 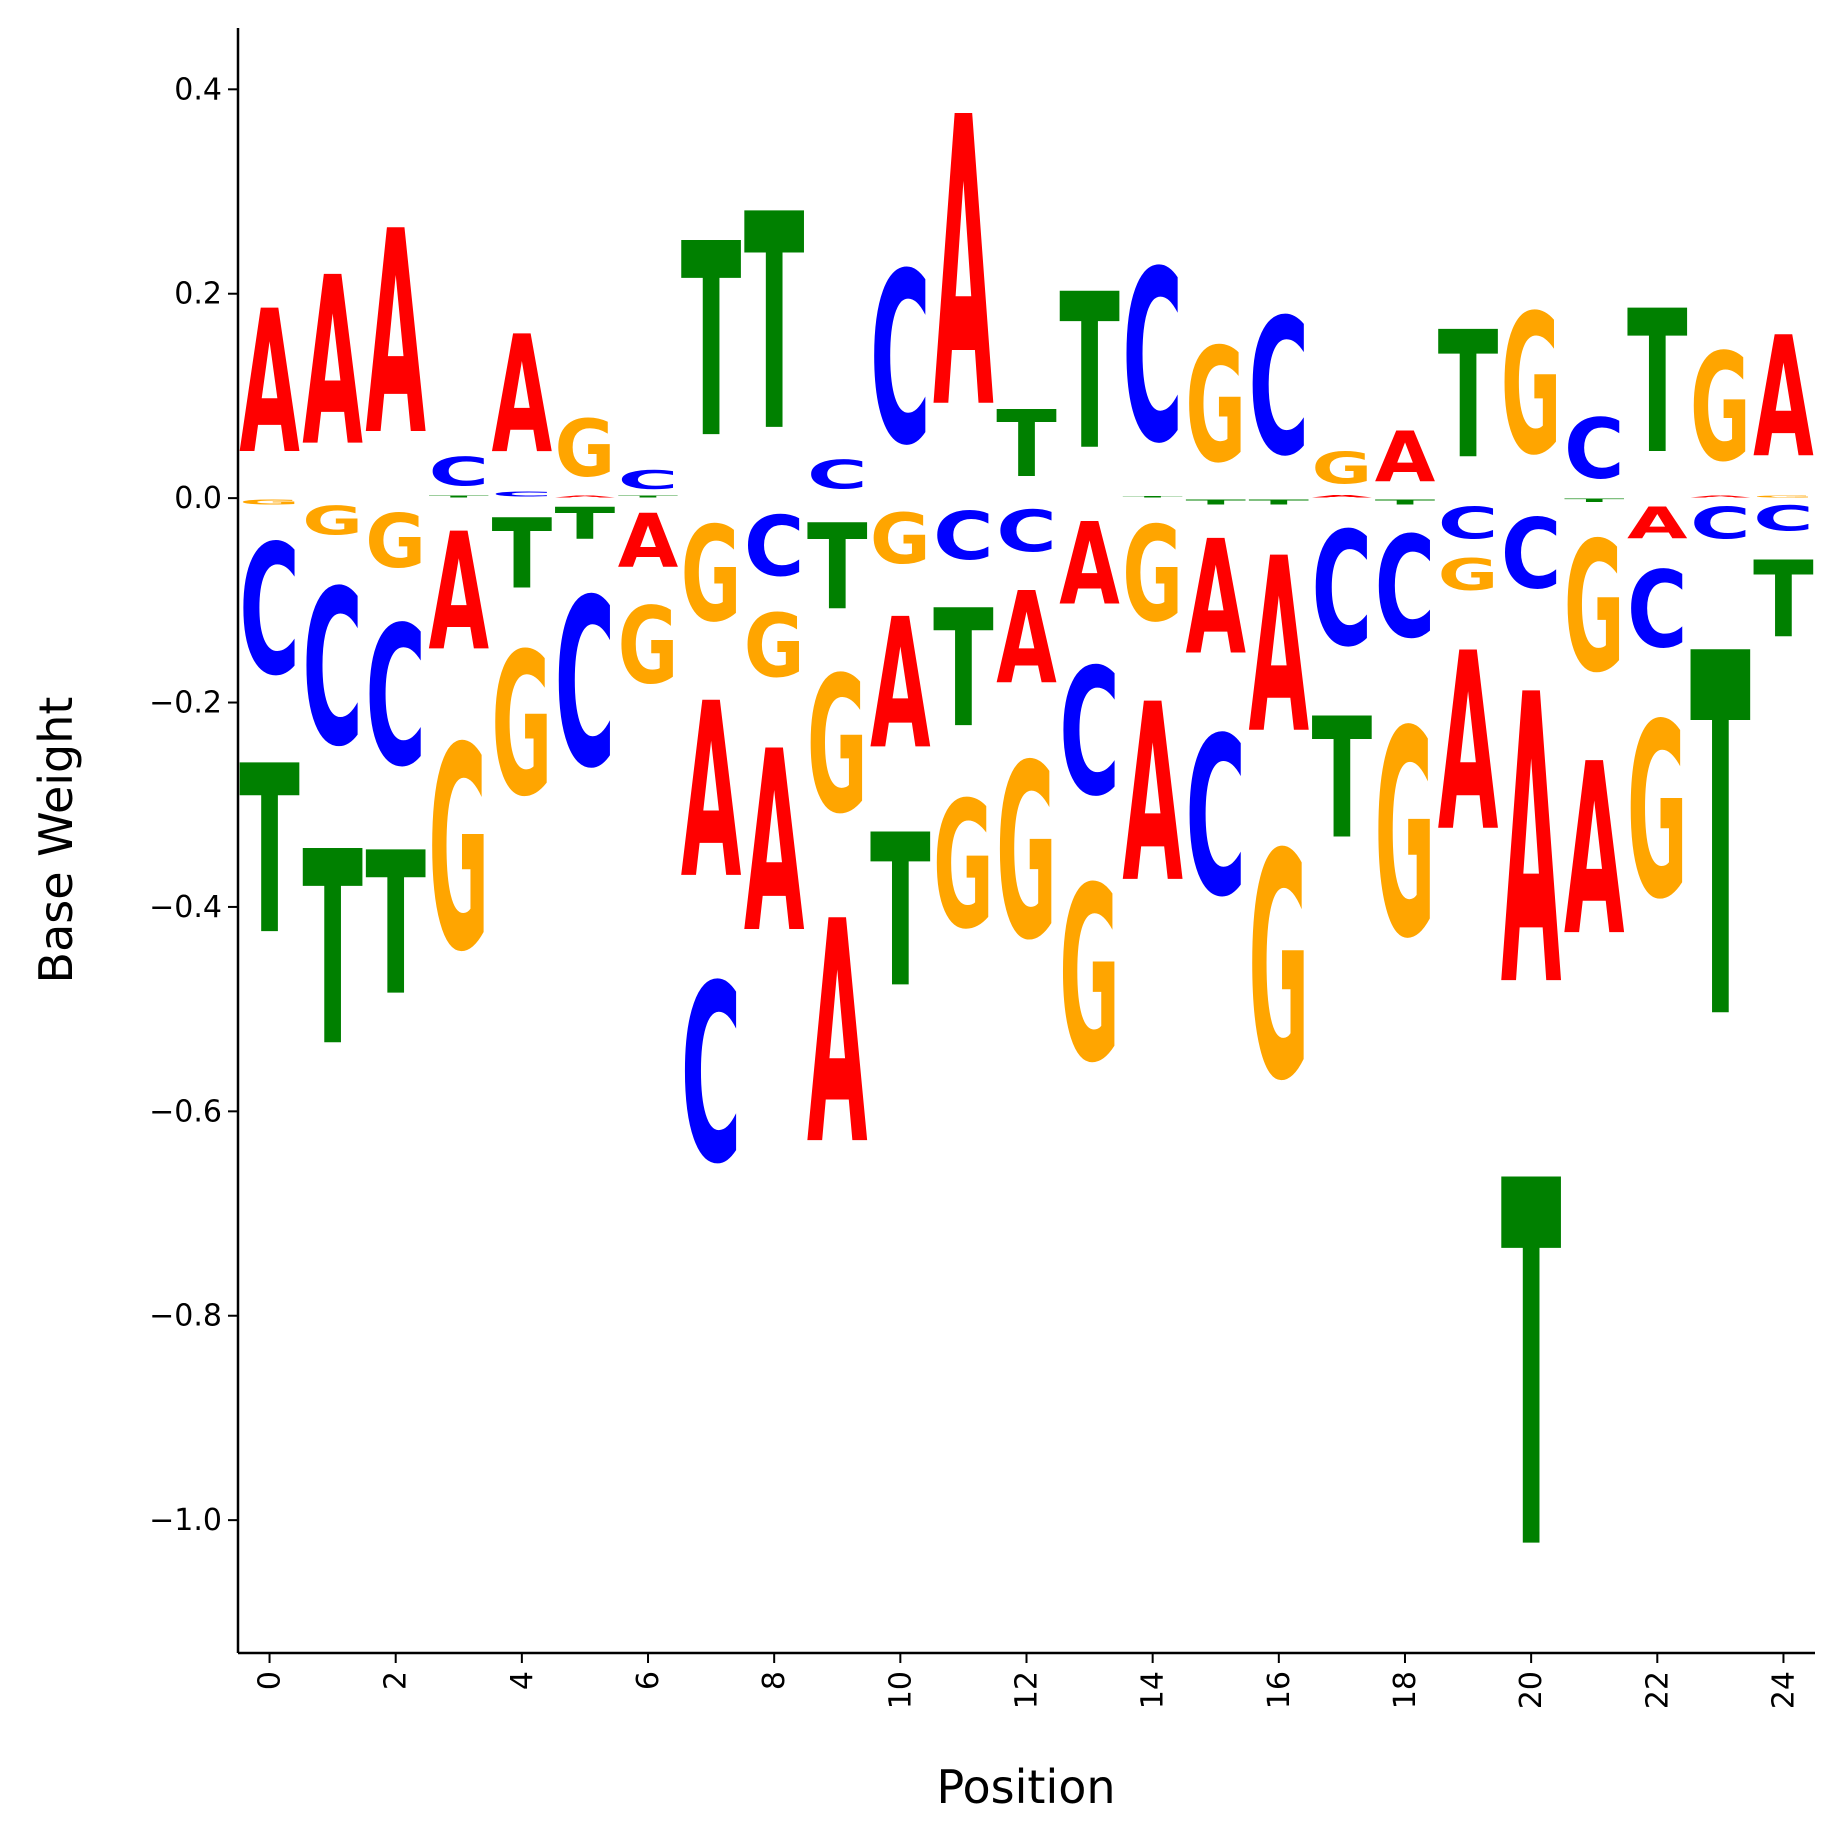 What do you see at coordinates (198, 294) in the screenshot?
I see `y-tick-label: 0.2` at bounding box center [198, 294].